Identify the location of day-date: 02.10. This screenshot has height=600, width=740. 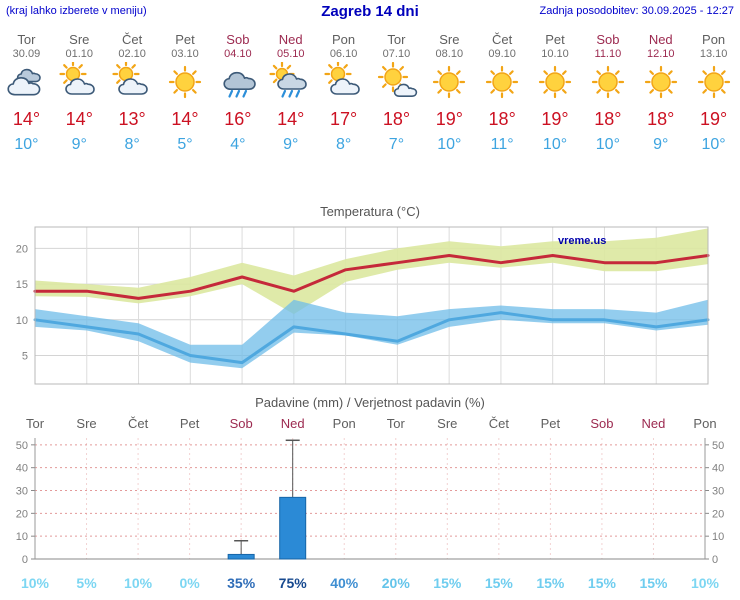
(132, 54).